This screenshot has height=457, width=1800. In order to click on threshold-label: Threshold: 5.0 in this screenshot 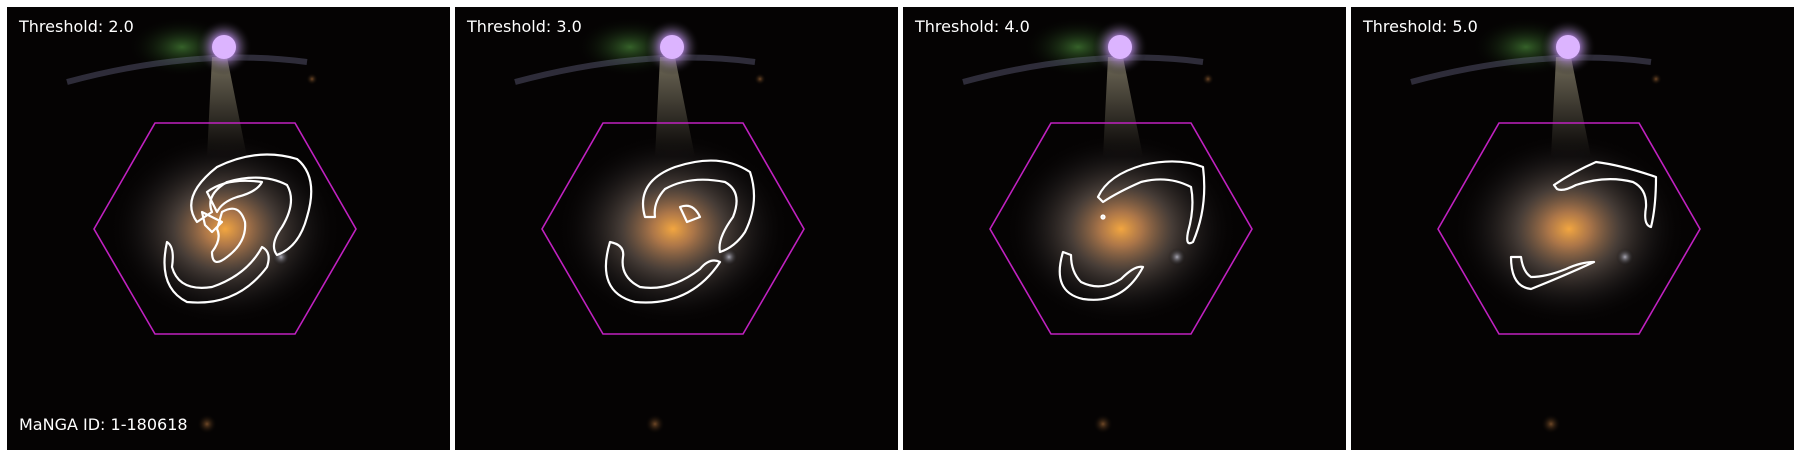, I will do `click(1420, 26)`.